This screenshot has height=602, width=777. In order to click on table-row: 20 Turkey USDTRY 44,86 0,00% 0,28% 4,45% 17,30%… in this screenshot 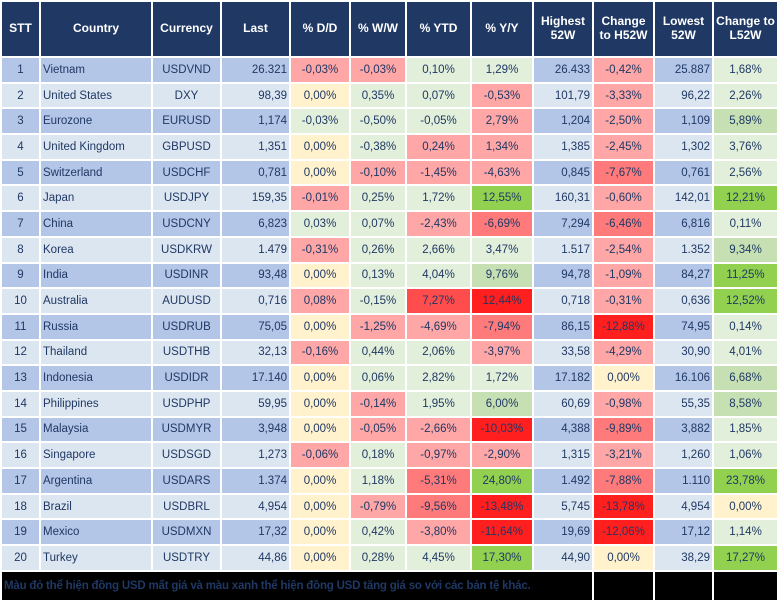, I will do `click(388, 558)`.